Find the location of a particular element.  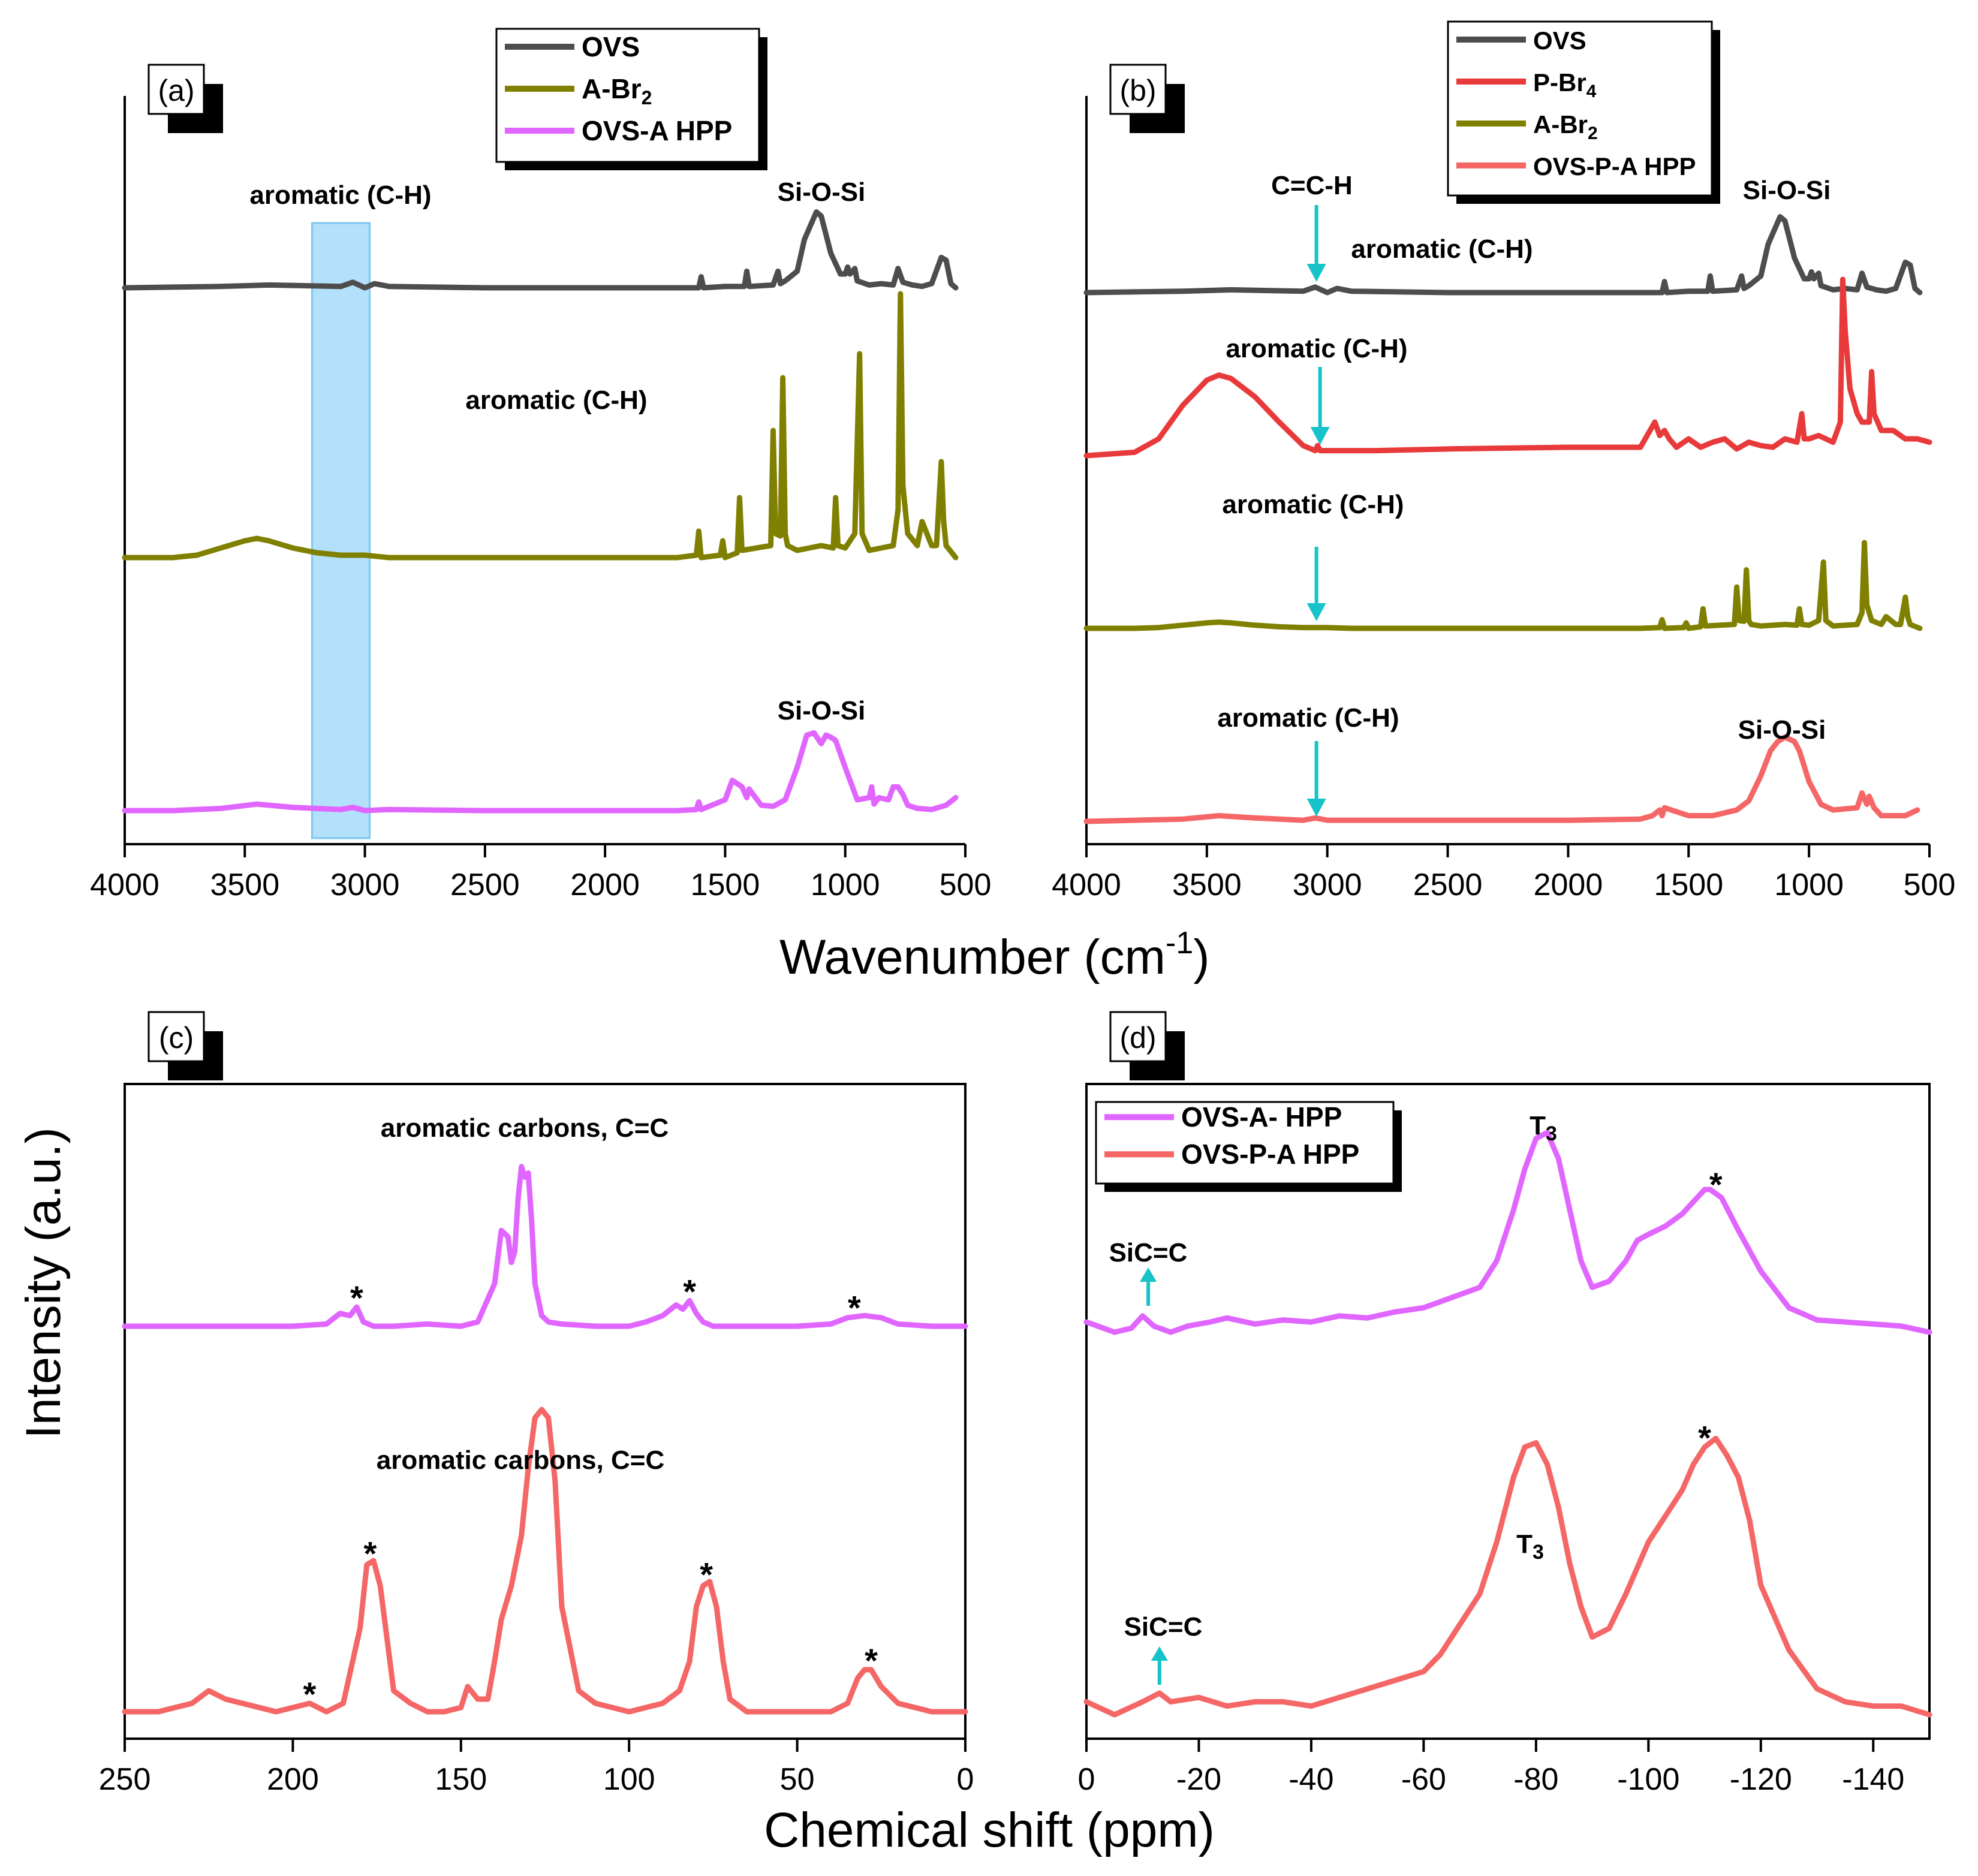

panel-d-label: (d) is located at coordinates (1138, 1038).